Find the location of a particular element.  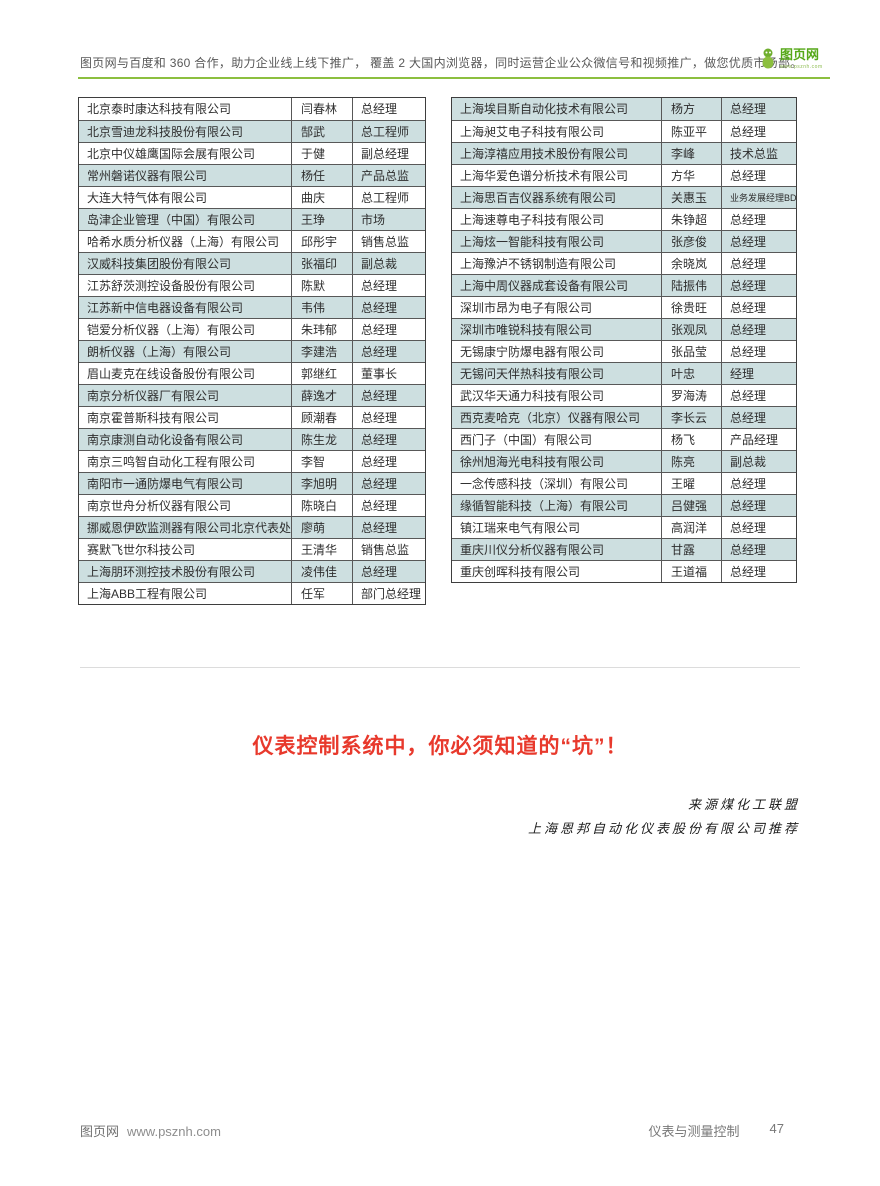

contact-title-cell: 产品总监 is located at coordinates (388, 175).